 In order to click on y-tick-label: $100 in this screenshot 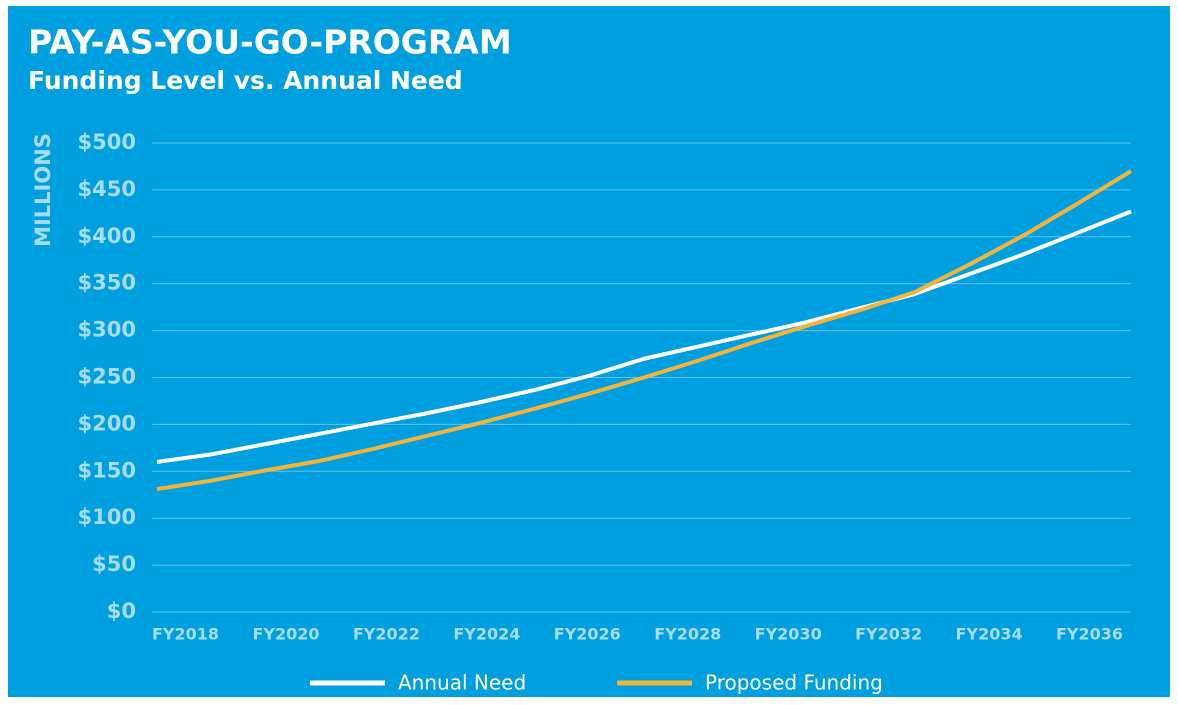, I will do `click(107, 517)`.